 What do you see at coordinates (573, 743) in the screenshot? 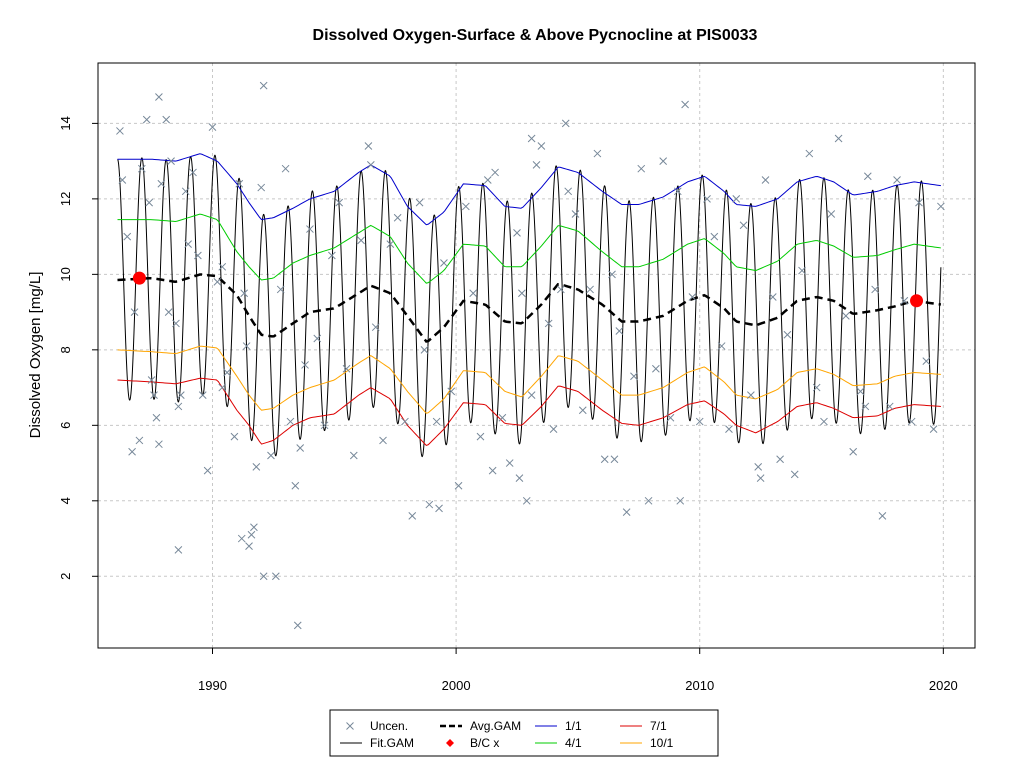
I see `legend-label: 4/1` at bounding box center [573, 743].